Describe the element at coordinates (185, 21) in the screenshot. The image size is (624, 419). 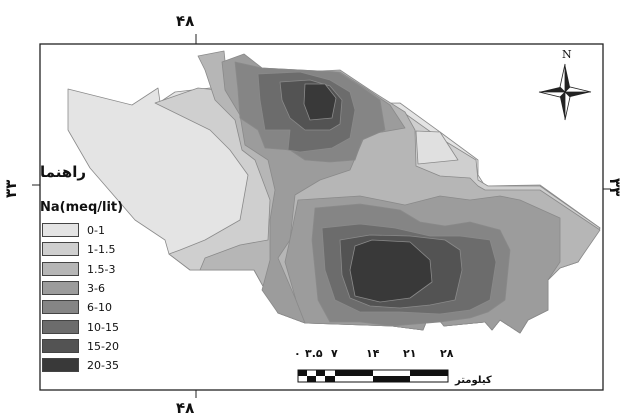
I see `top-longitude-label: ۴۸` at that location.